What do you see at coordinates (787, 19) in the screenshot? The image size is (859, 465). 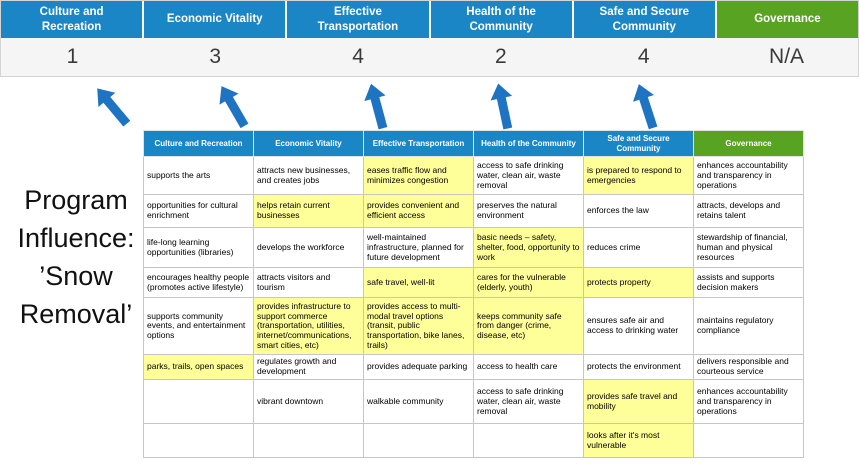 I see `pillar-header-governance: Governance` at bounding box center [787, 19].